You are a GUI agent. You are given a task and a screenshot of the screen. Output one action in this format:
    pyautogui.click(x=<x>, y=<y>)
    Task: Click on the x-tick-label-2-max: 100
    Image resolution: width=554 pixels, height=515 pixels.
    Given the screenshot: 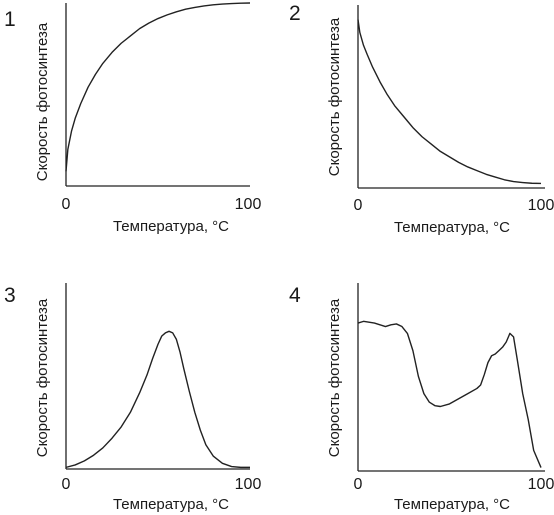 What is the action you would take?
    pyautogui.click(x=541, y=205)
    